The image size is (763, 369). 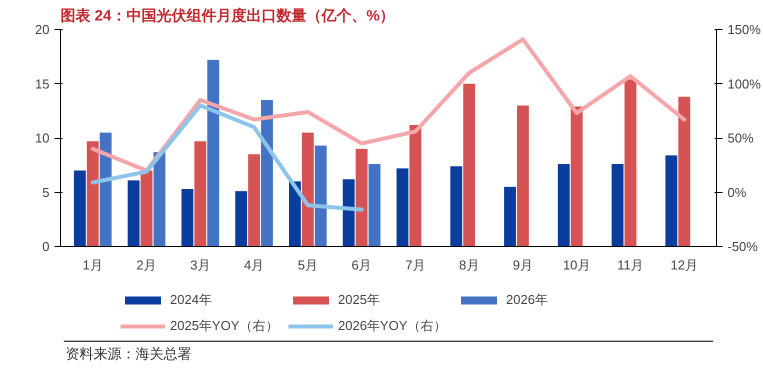 I want to click on y2-tick-label: 50%, so click(x=741, y=138).